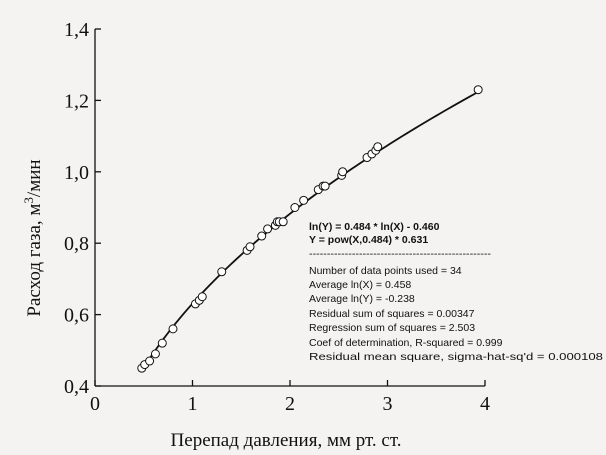  I want to click on y-tick-label: 1,0, so click(76, 173).